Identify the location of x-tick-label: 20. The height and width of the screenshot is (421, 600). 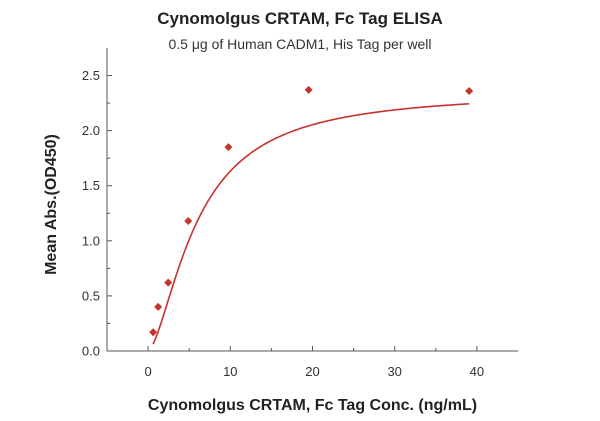
(312, 371).